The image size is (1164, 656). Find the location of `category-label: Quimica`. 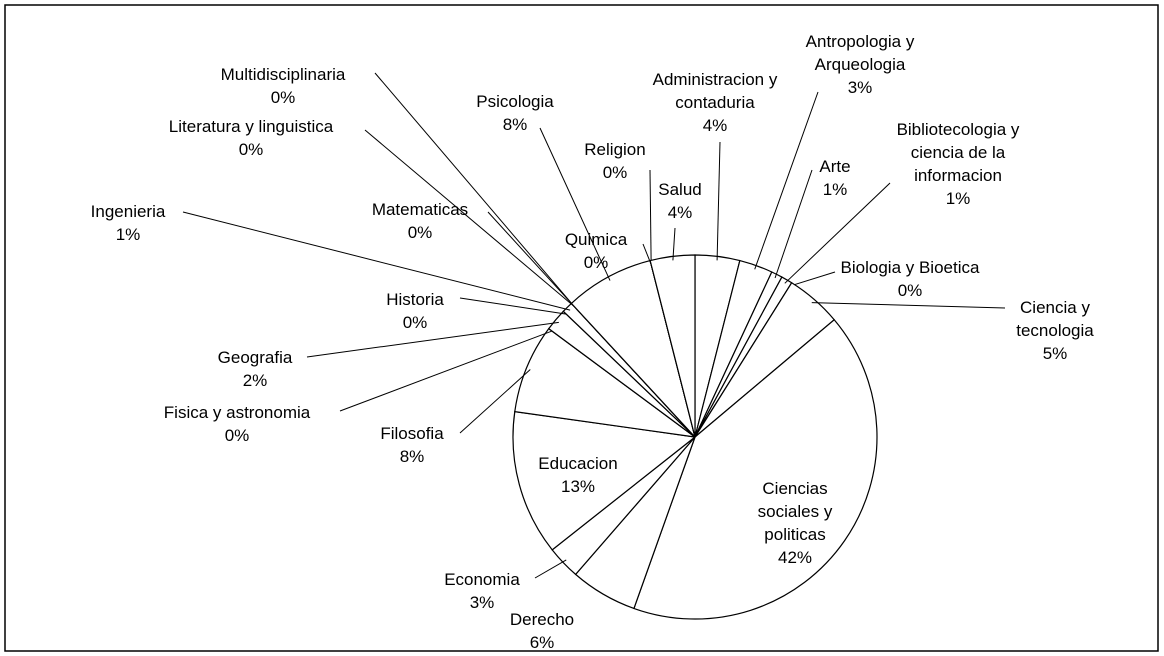

category-label: Quimica is located at coordinates (596, 239).